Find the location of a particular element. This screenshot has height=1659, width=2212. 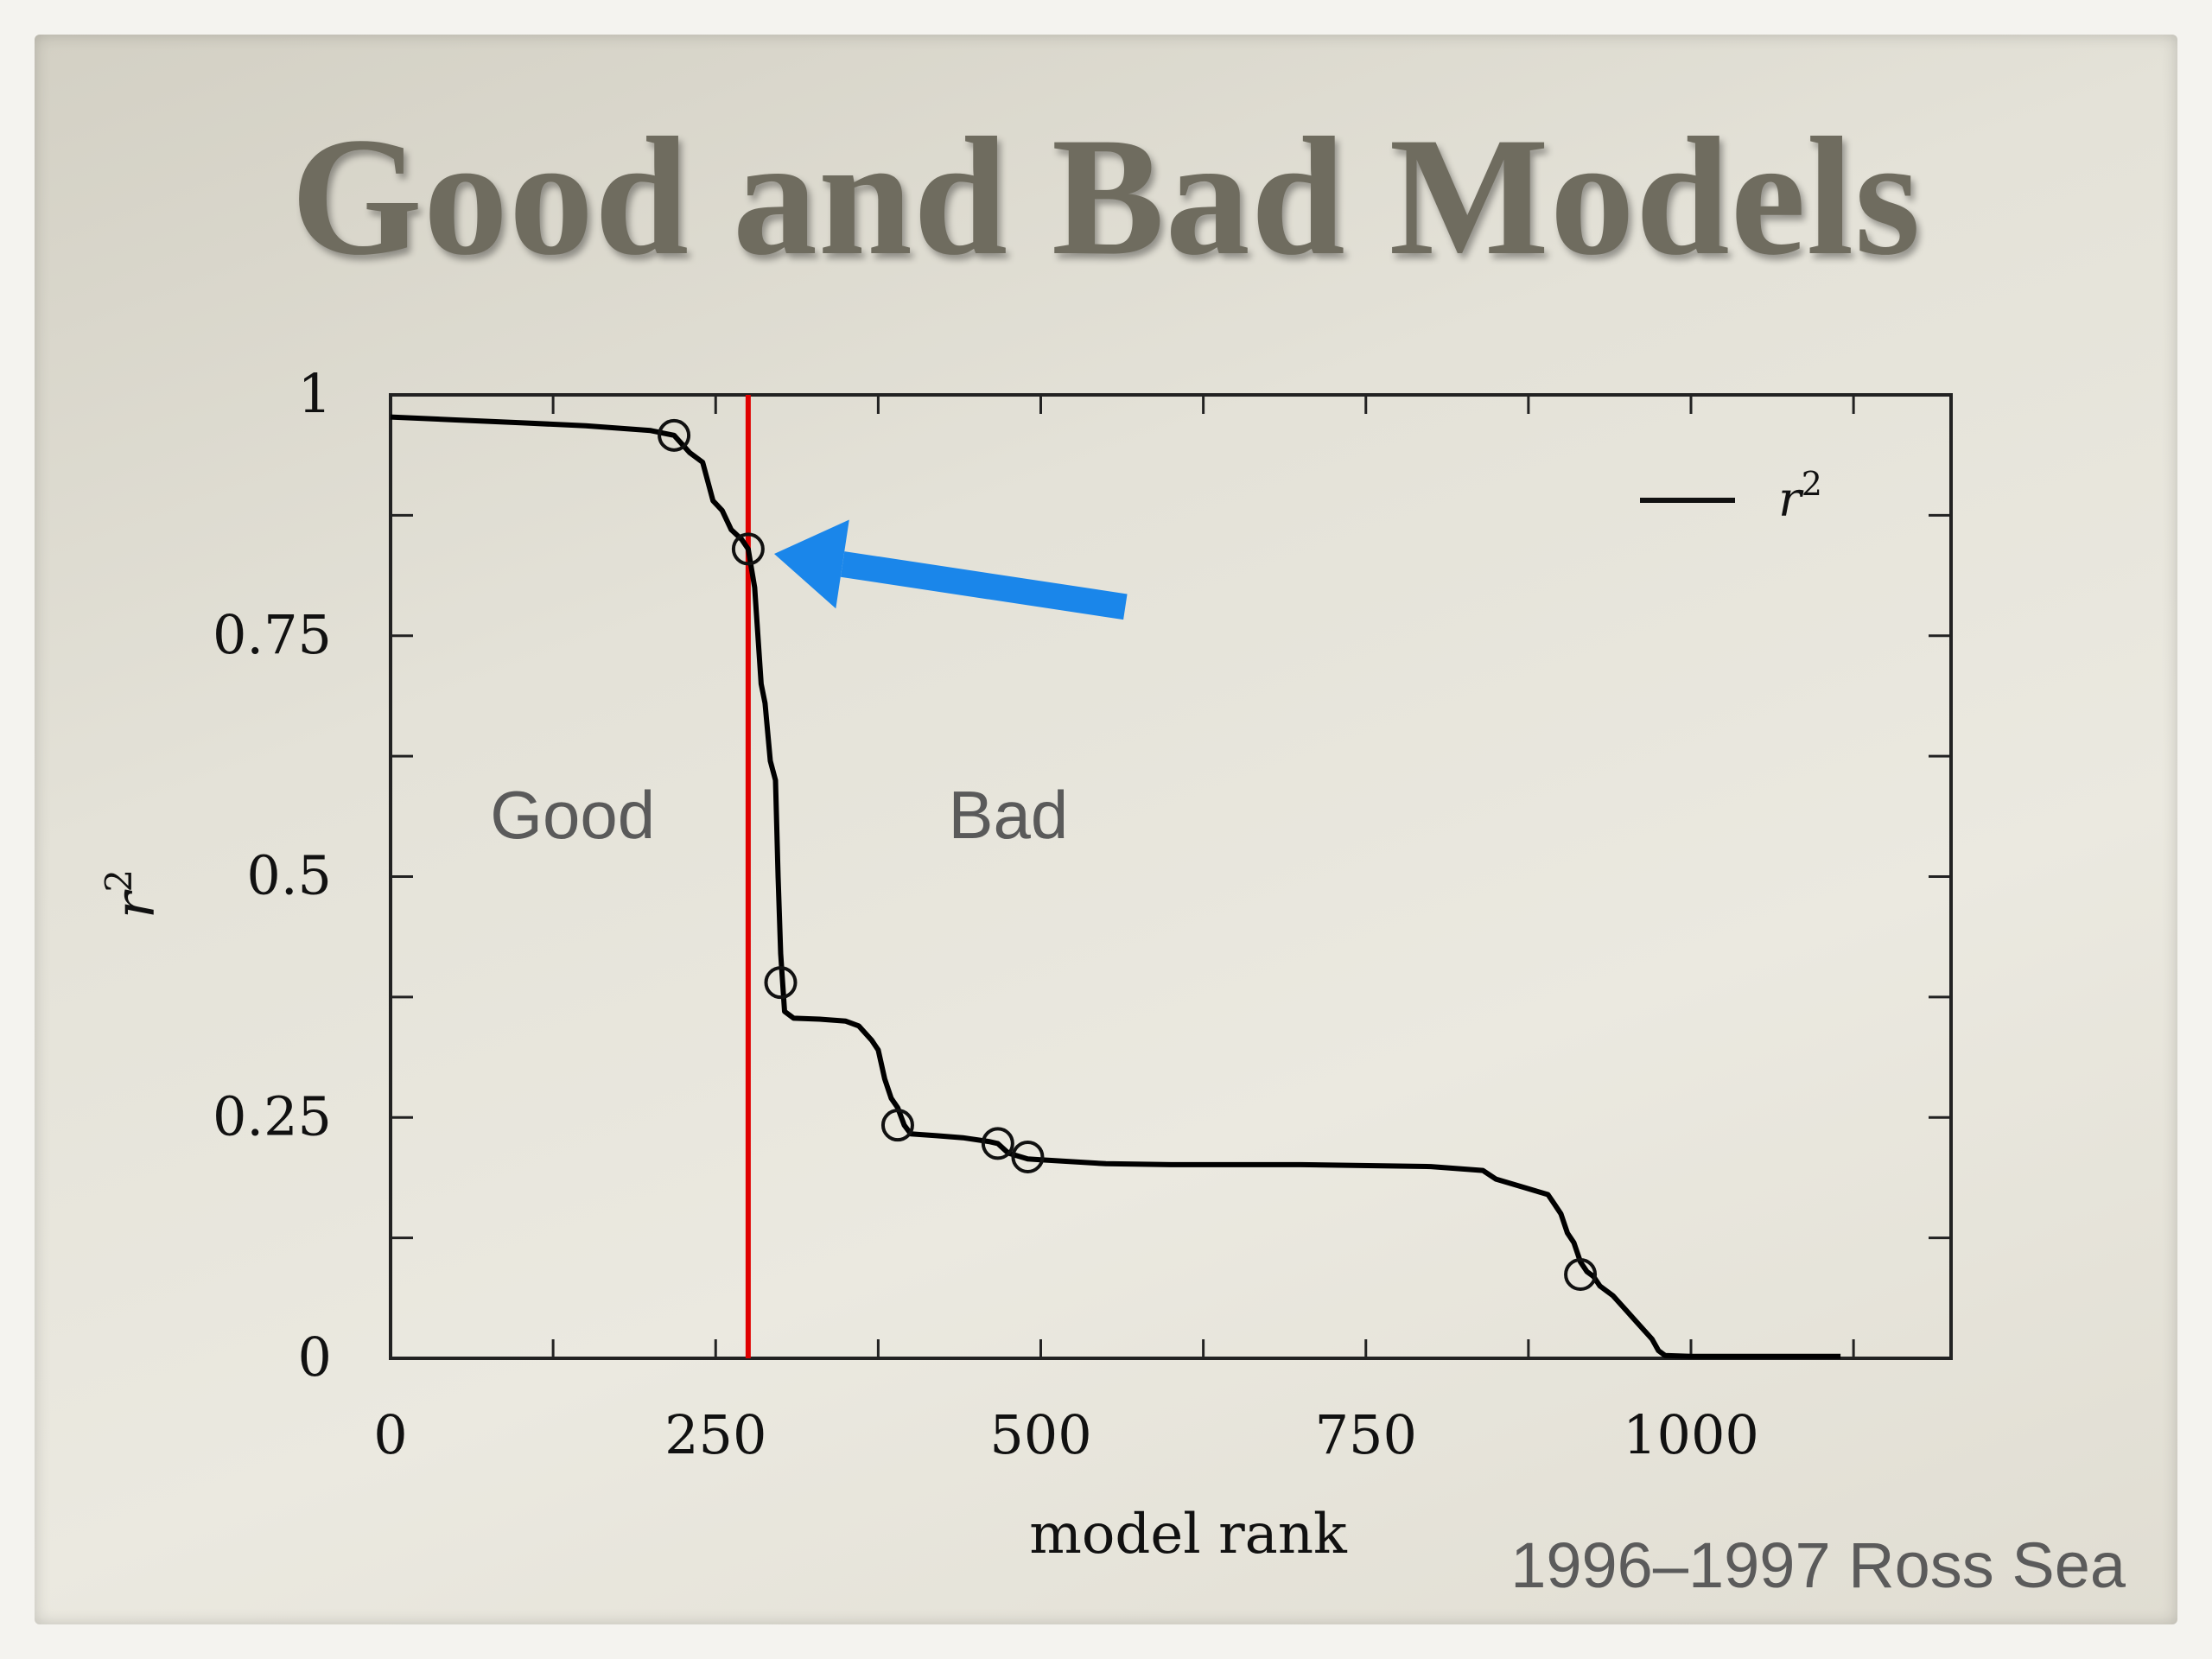

x-axis-label: model rank is located at coordinates (1188, 1535).